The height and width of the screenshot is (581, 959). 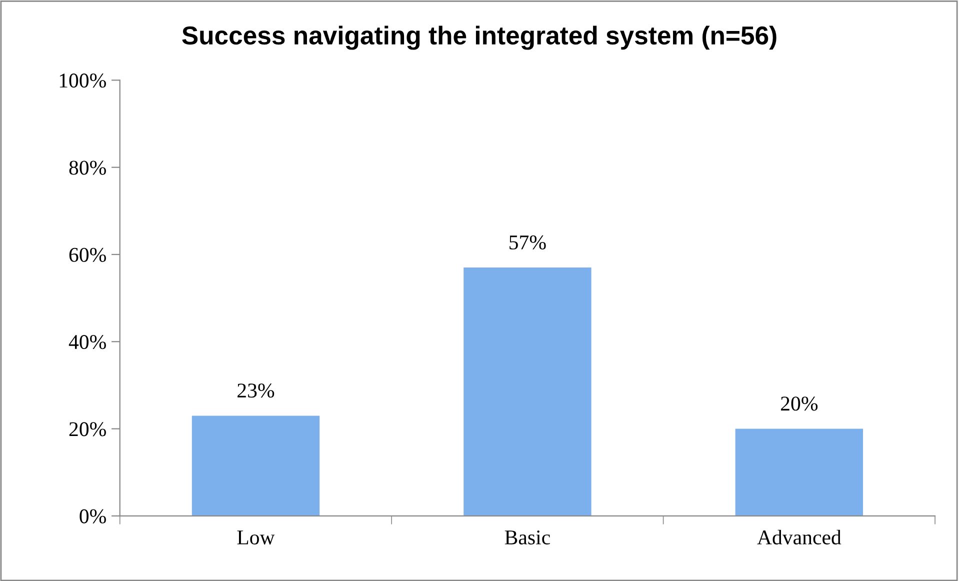 What do you see at coordinates (256, 537) in the screenshot?
I see `x-tick-label: Low` at bounding box center [256, 537].